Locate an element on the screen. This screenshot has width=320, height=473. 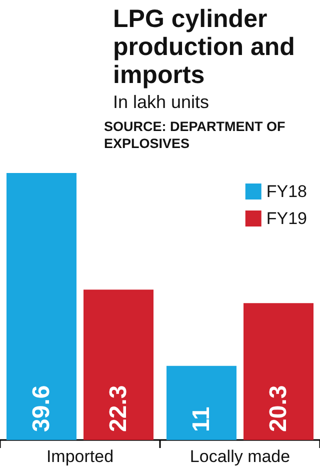
data-label: 11 is located at coordinates (201, 419).